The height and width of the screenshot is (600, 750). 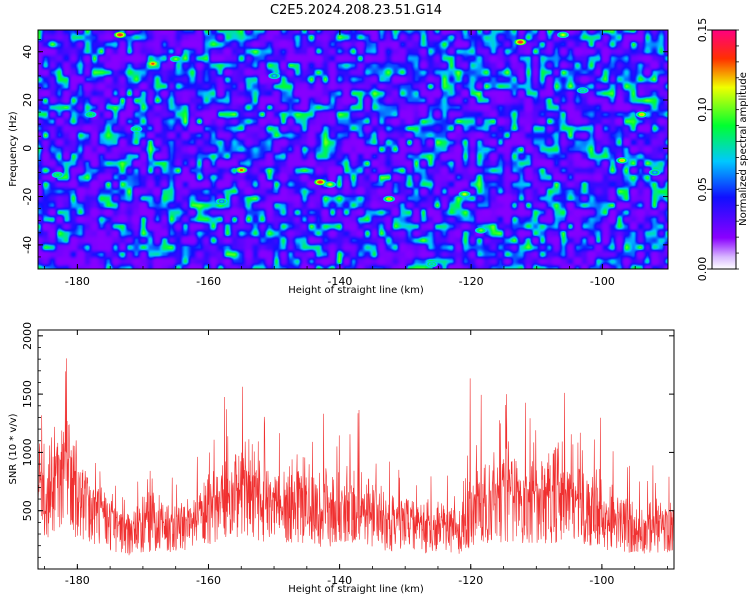 I want to click on snr-x-tick-label: -140, so click(x=339, y=580).